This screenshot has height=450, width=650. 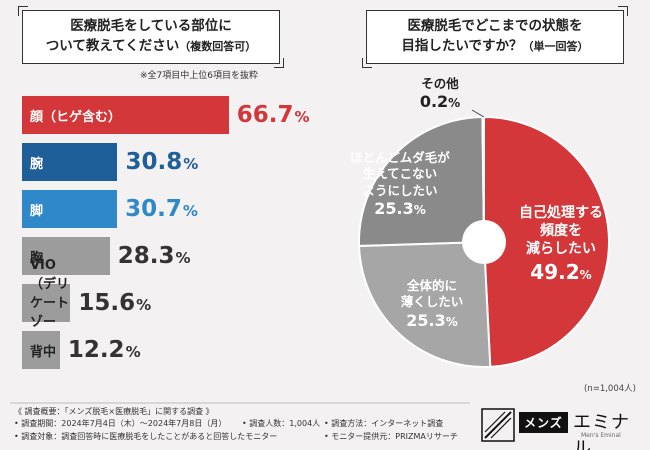 I want to click on bar-row: 背中 12.2%, so click(x=81, y=350).